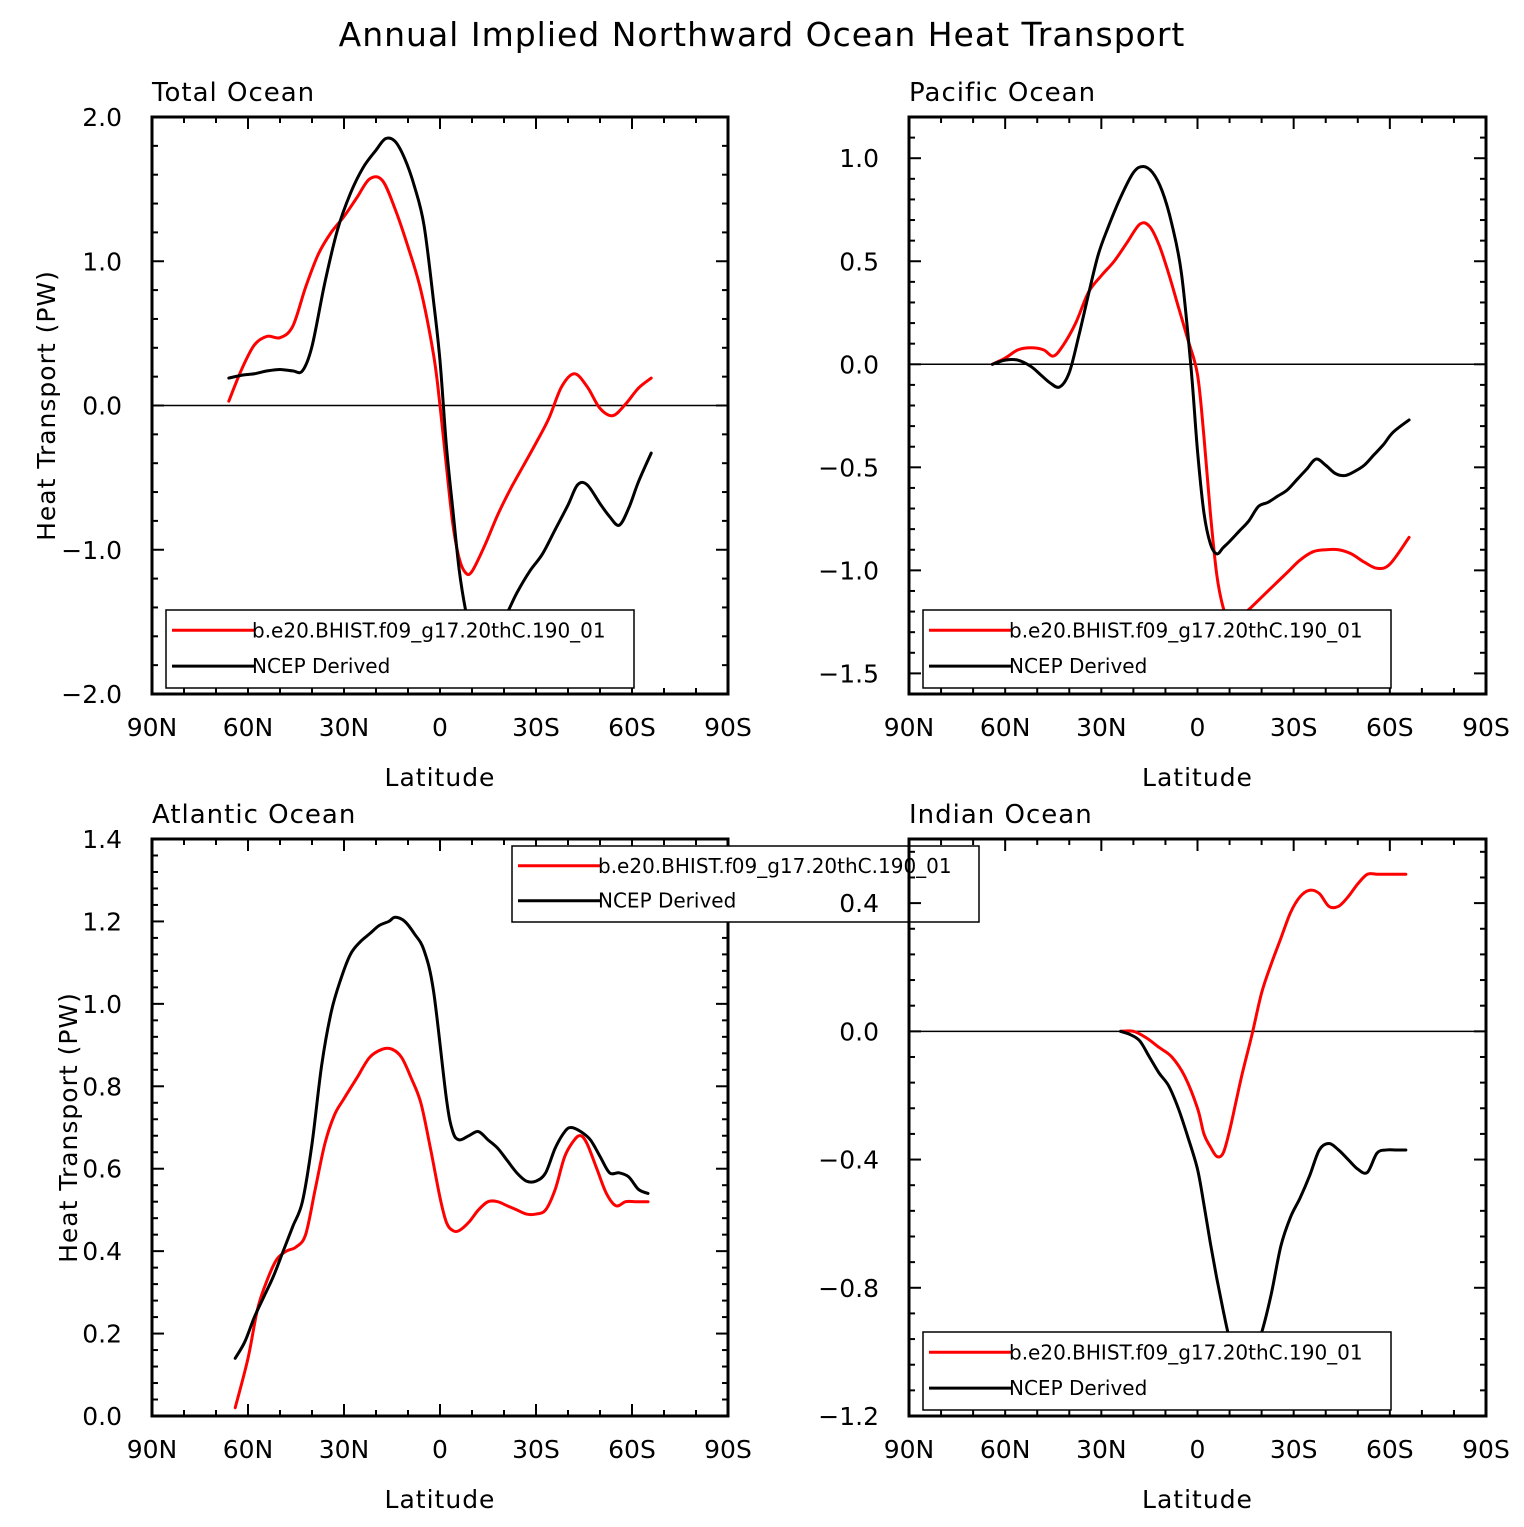 This screenshot has width=1524, height=1527. I want to click on y-tick-label: 0.5, so click(859, 261).